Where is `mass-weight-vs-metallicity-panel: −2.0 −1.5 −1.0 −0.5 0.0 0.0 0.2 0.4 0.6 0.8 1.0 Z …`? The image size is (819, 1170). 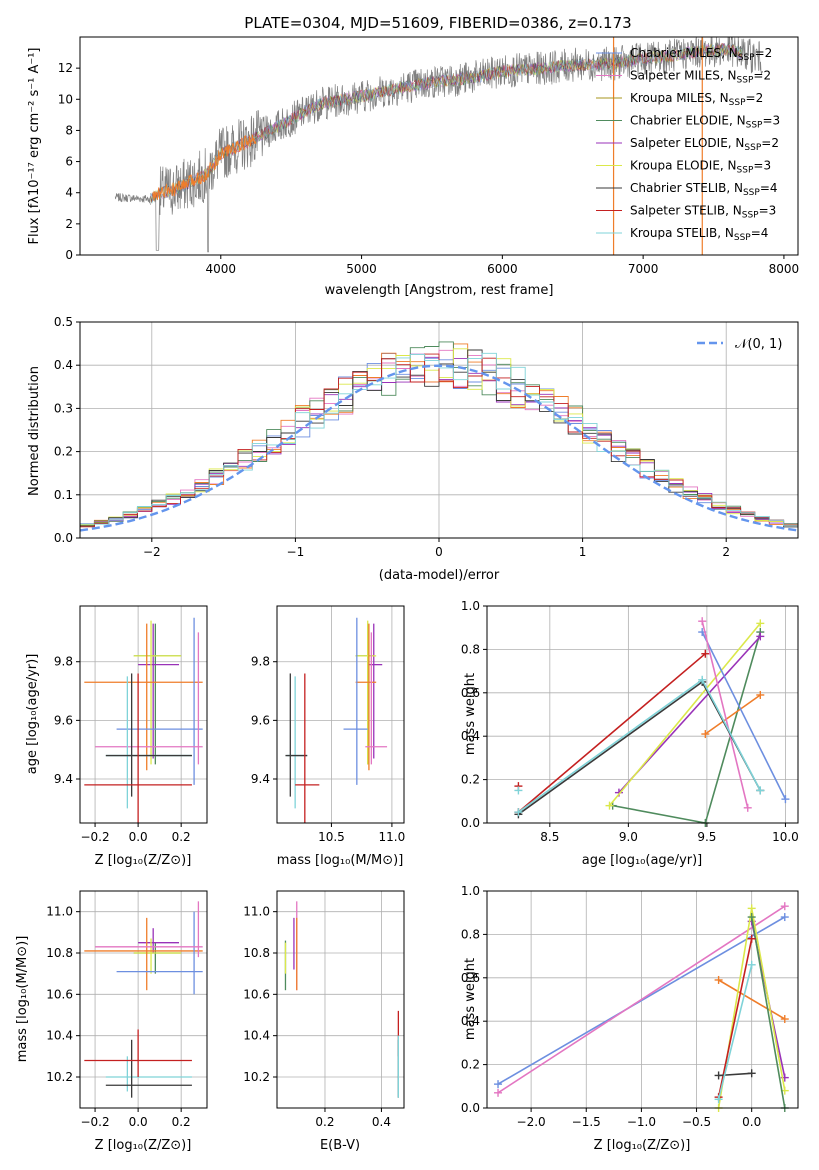 mass-weight-vs-metallicity-panel: −2.0 −1.5 −1.0 −0.5 0.0 0.0 0.2 0.4 0.6 0.8 1.0 Z … is located at coordinates (630, 1018).